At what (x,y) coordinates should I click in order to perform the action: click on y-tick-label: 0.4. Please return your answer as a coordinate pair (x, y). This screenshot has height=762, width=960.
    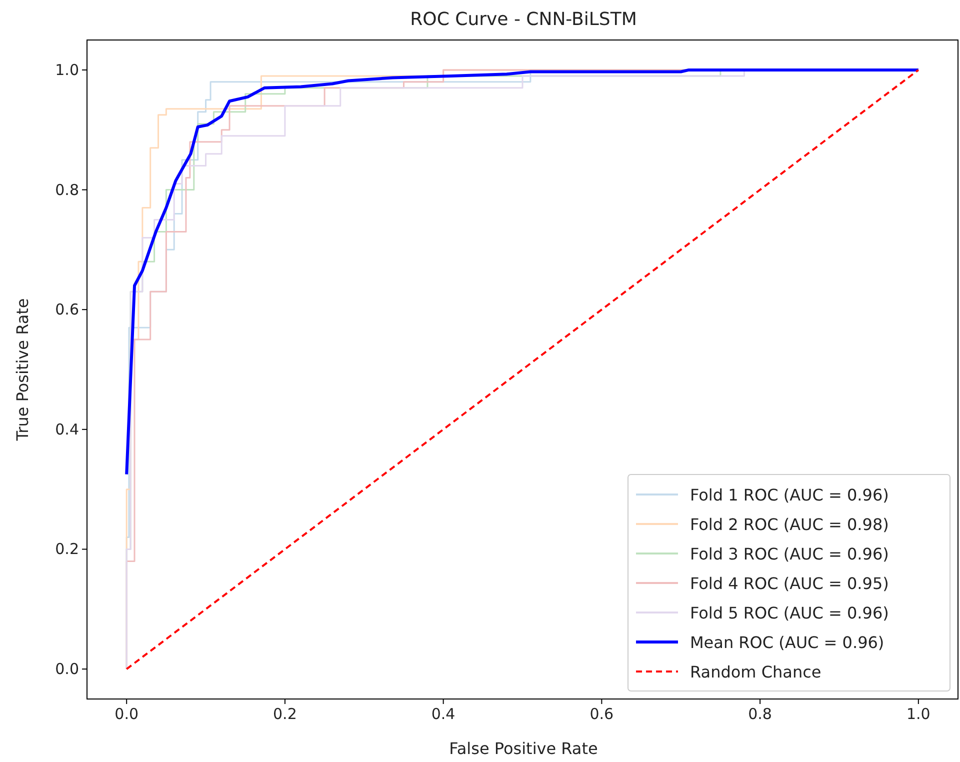
    Looking at the image, I should click on (67, 429).